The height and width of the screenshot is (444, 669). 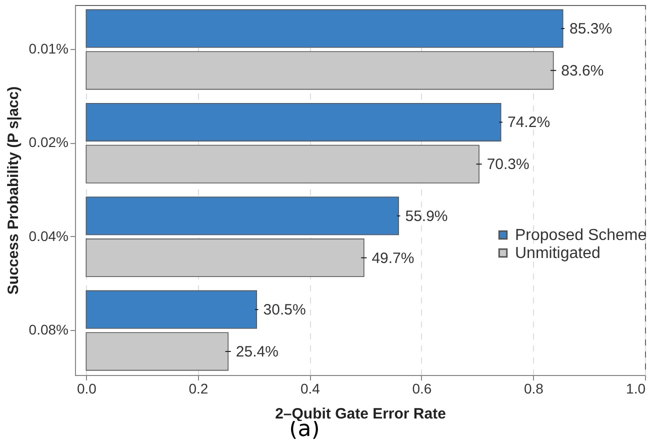 I want to click on legend-label: Unmitigated, so click(x=557, y=253).